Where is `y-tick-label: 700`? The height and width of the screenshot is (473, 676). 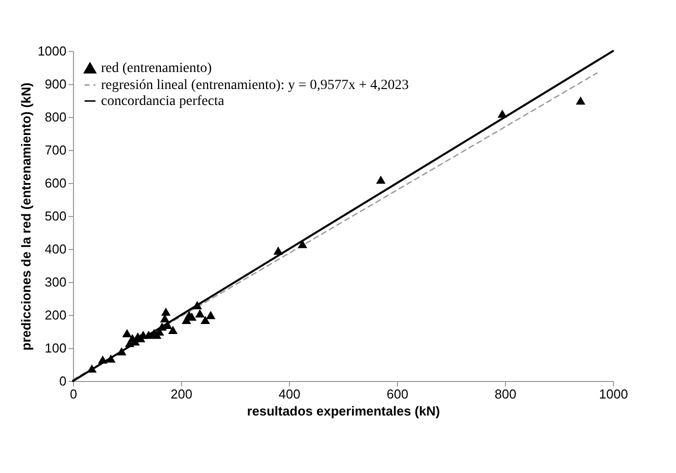 y-tick-label: 700 is located at coordinates (55, 150).